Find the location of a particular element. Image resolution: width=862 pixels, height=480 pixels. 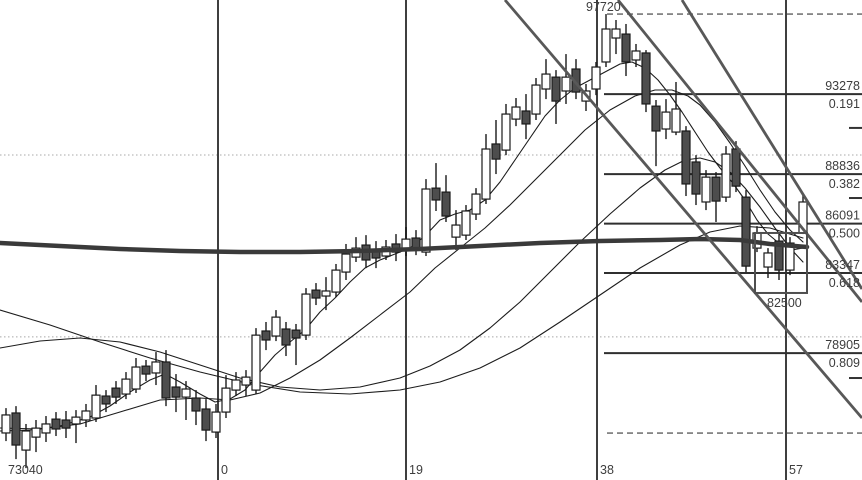

x-axis-label: 0 is located at coordinates (224, 470).